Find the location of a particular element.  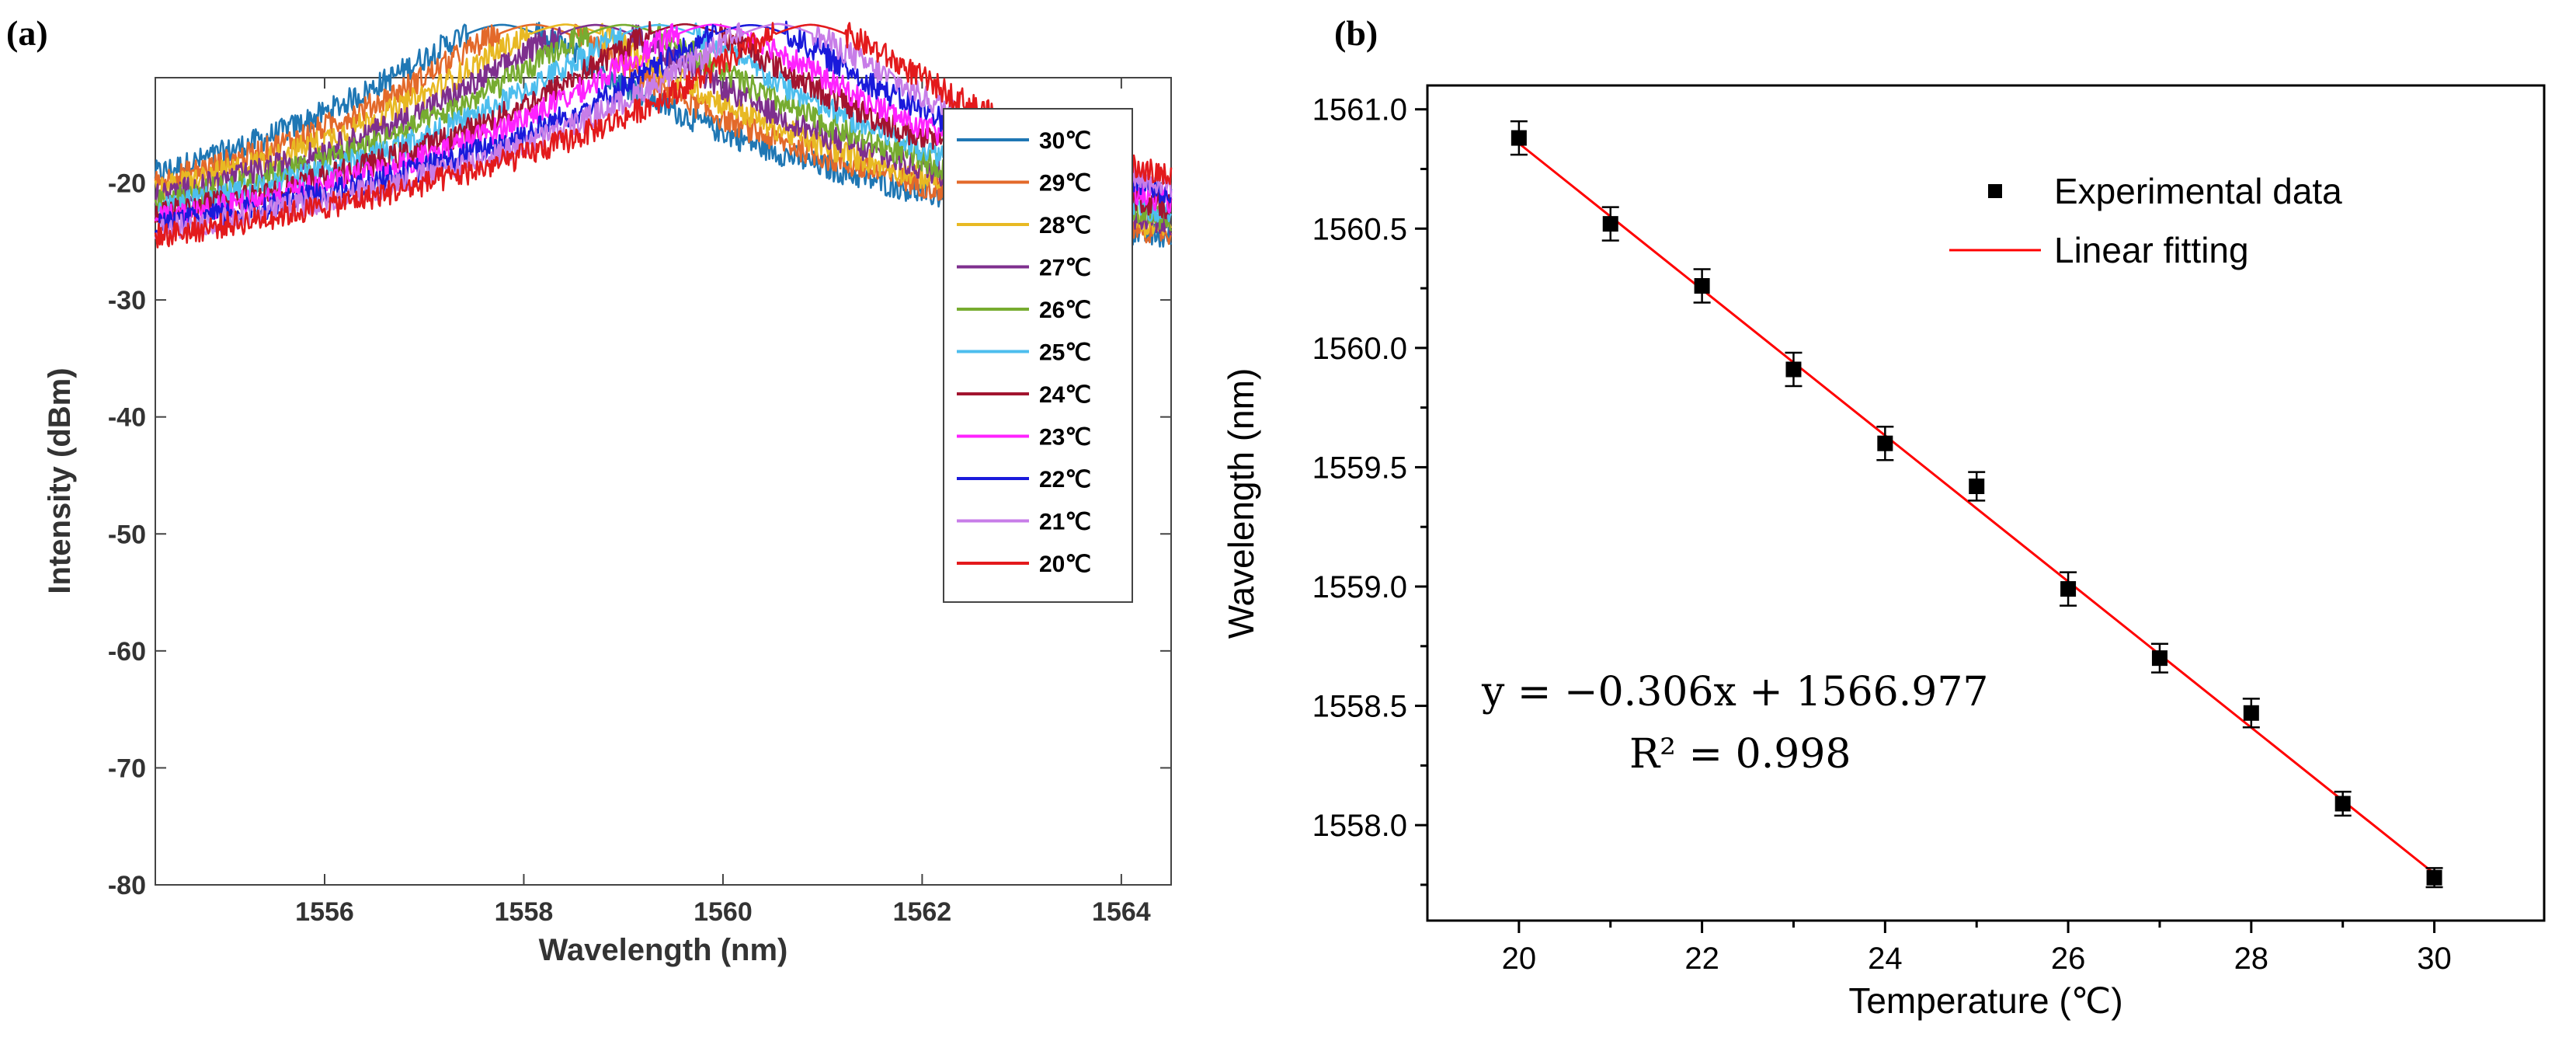

x-tick-label: 20 is located at coordinates (1519, 959).